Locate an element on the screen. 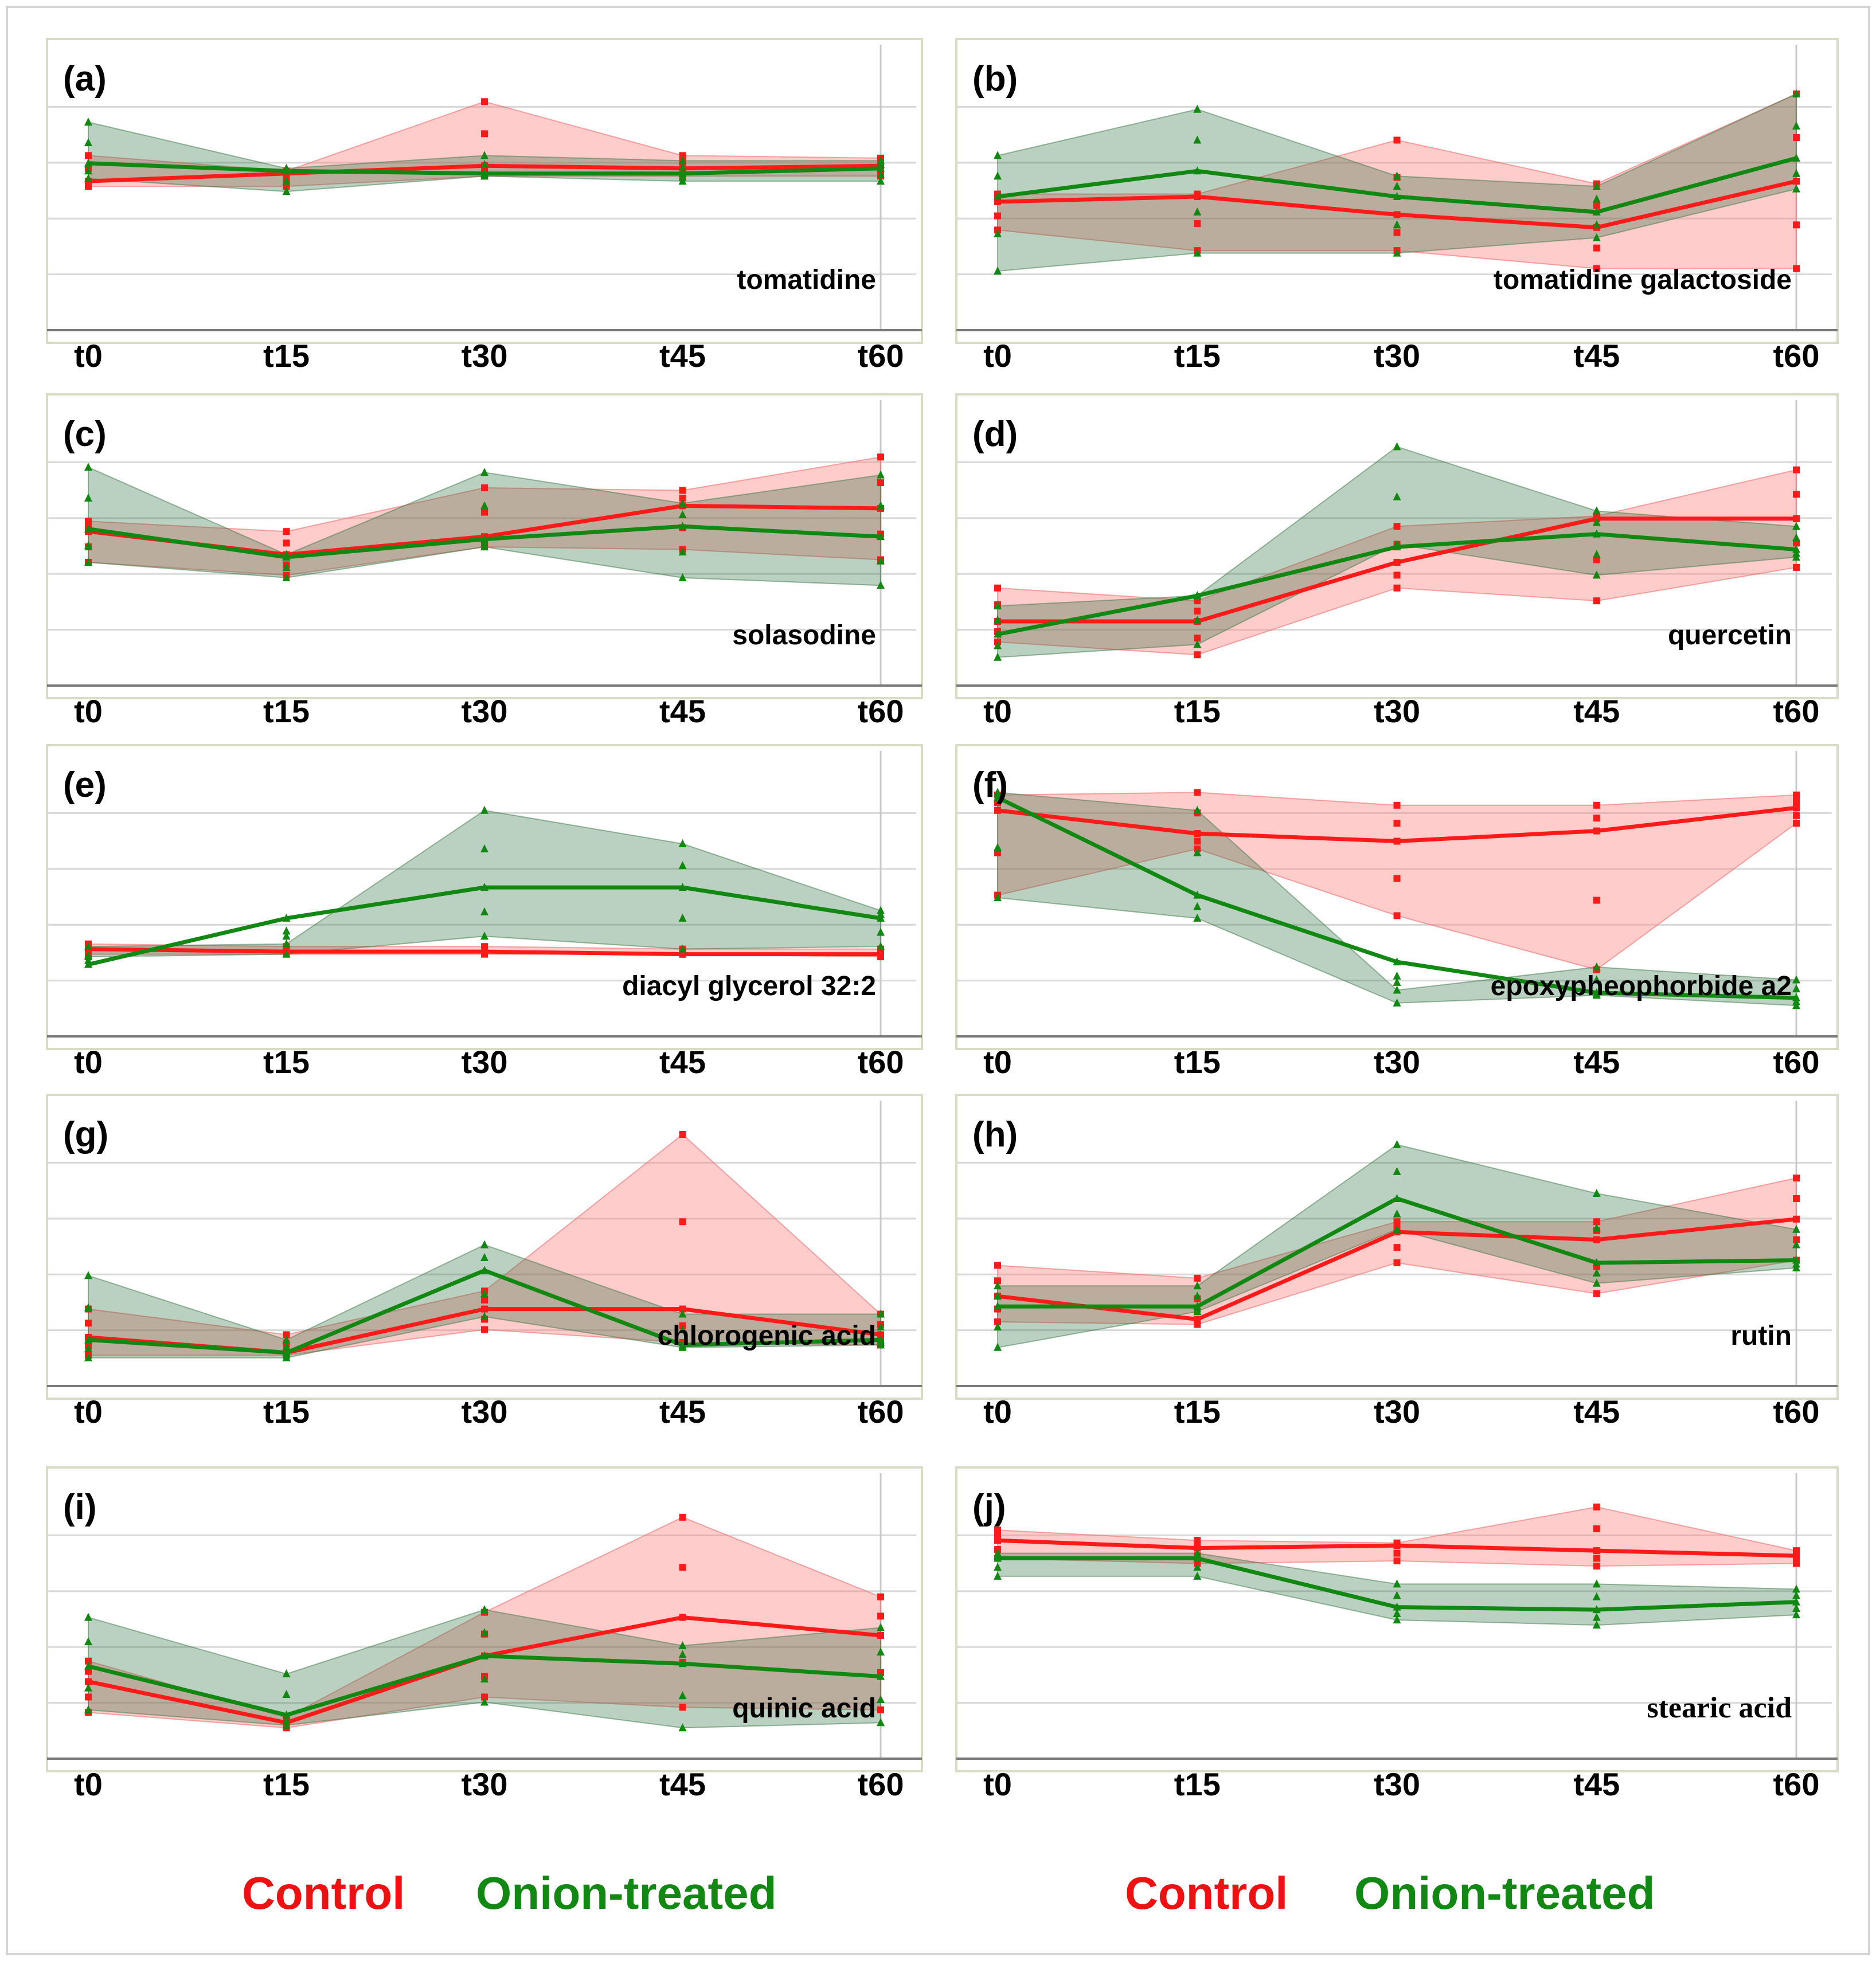 The width and height of the screenshot is (1876, 1961). legend-left-onion: Onion-treated is located at coordinates (626, 1893).